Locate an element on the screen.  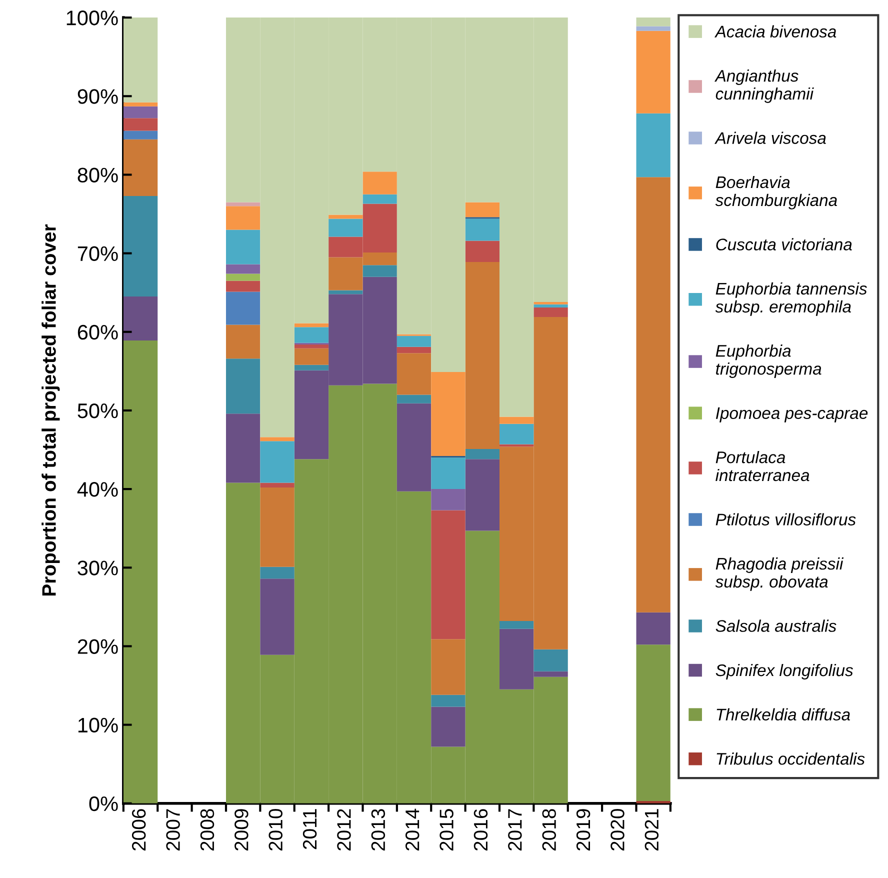
x-tick-label: 2010 is located at coordinates (275, 829).